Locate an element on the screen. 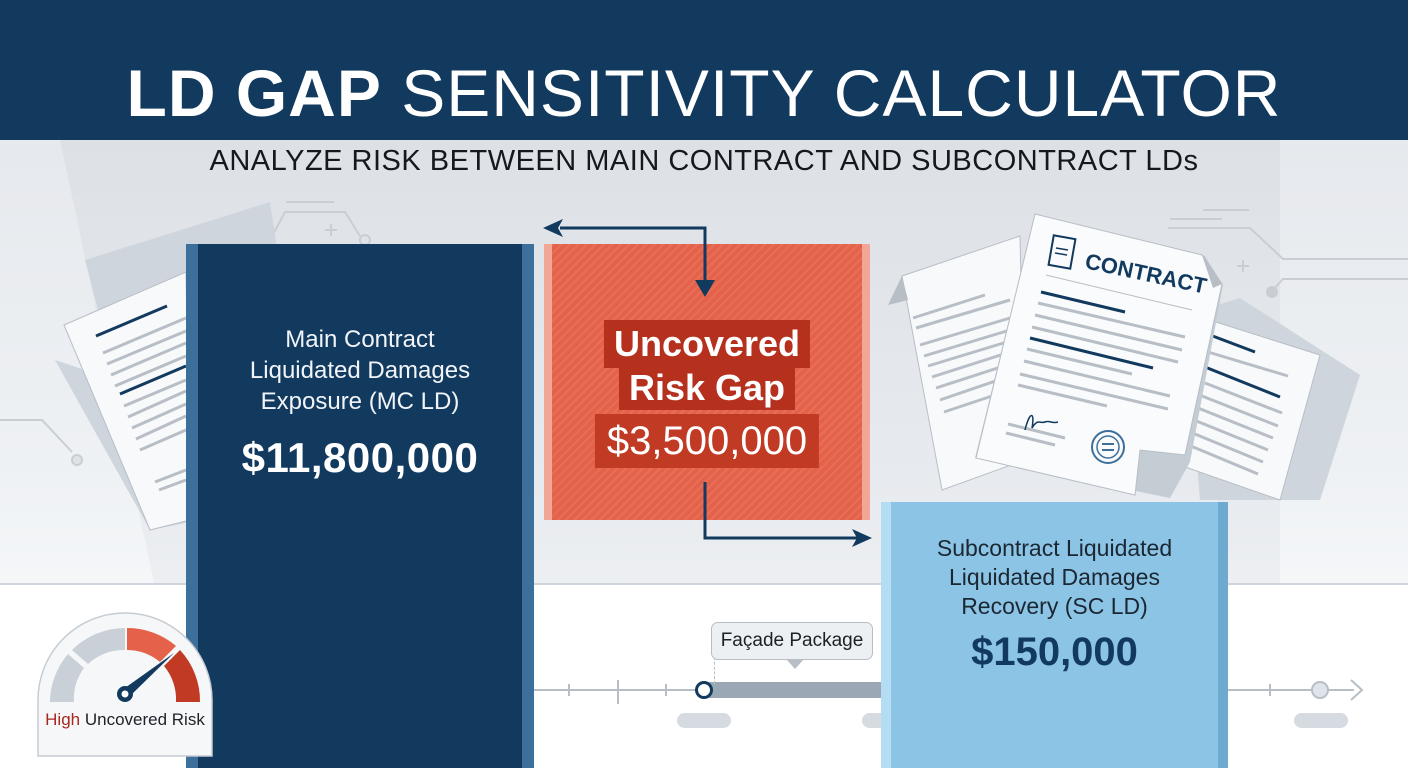 Image resolution: width=1408 pixels, height=768 pixels. signature-icon is located at coordinates (1041, 422).